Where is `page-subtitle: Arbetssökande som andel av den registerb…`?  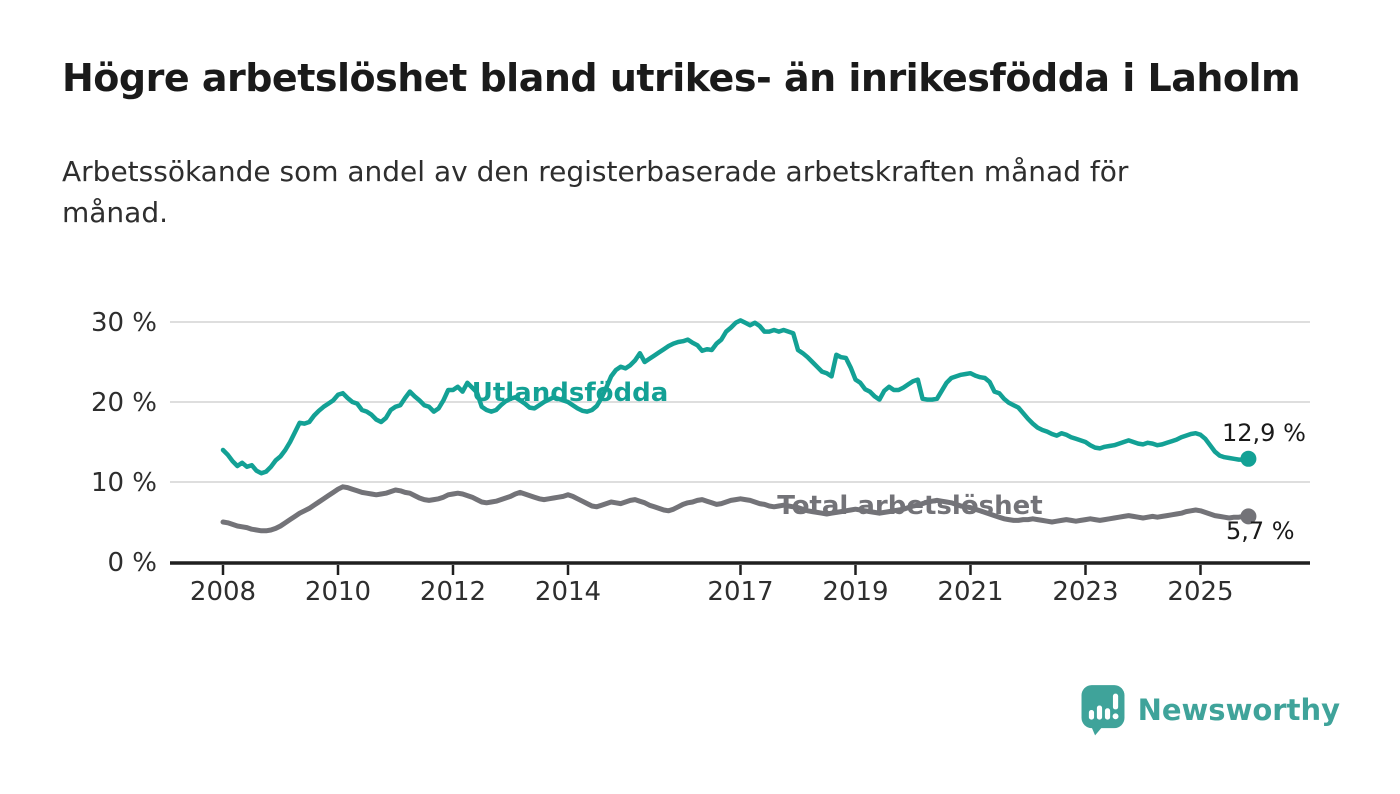 page-subtitle: Arbetssökande som andel av den registerb… is located at coordinates (595, 192).